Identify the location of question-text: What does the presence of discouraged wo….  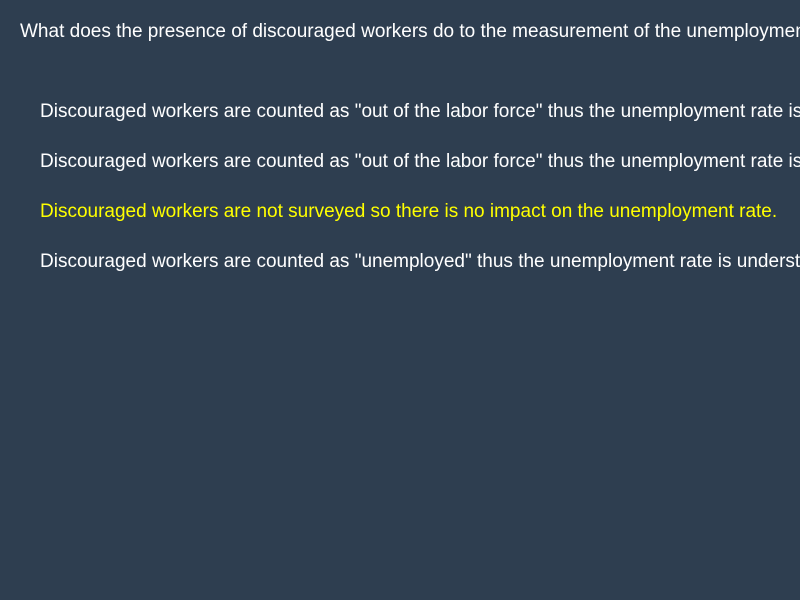
(410, 31).